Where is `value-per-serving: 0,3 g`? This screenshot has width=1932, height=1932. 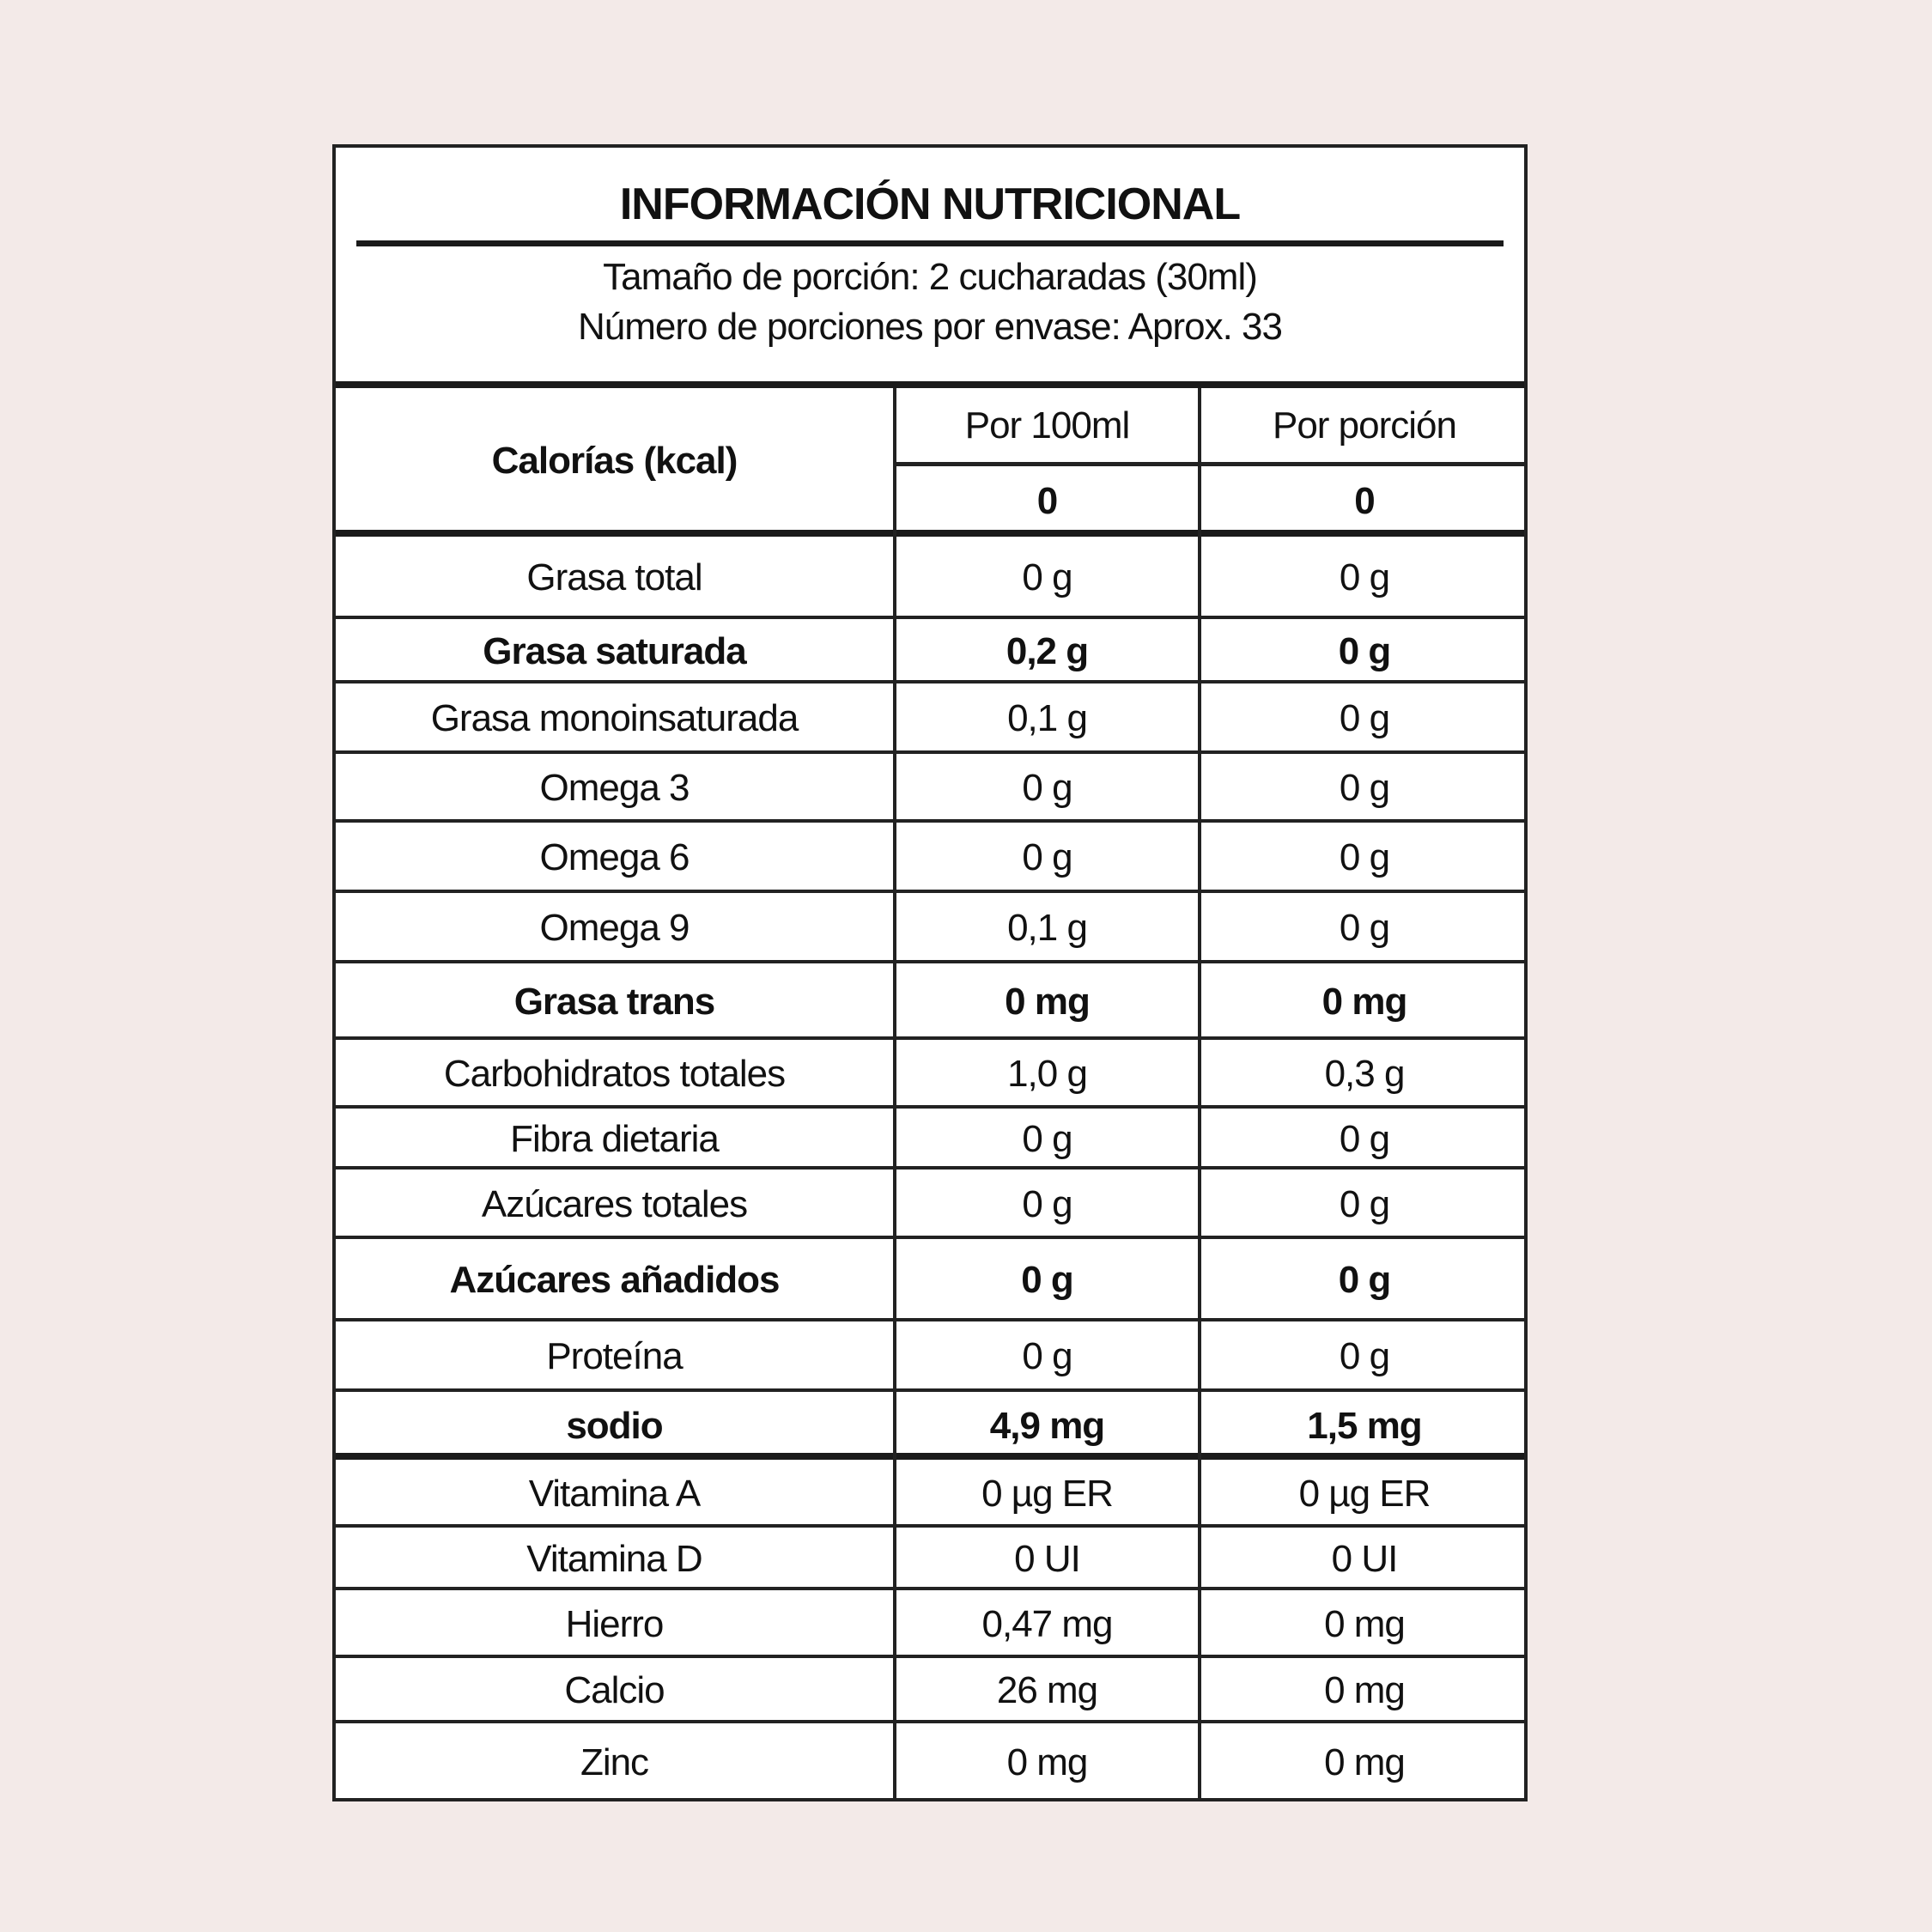
value-per-serving: 0,3 g is located at coordinates (1365, 1074).